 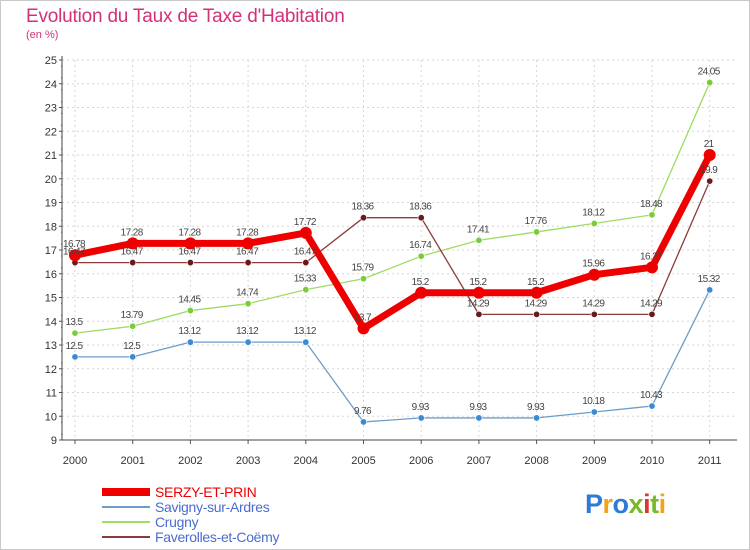 I want to click on x-tick-label: 2011, so click(x=710, y=461).